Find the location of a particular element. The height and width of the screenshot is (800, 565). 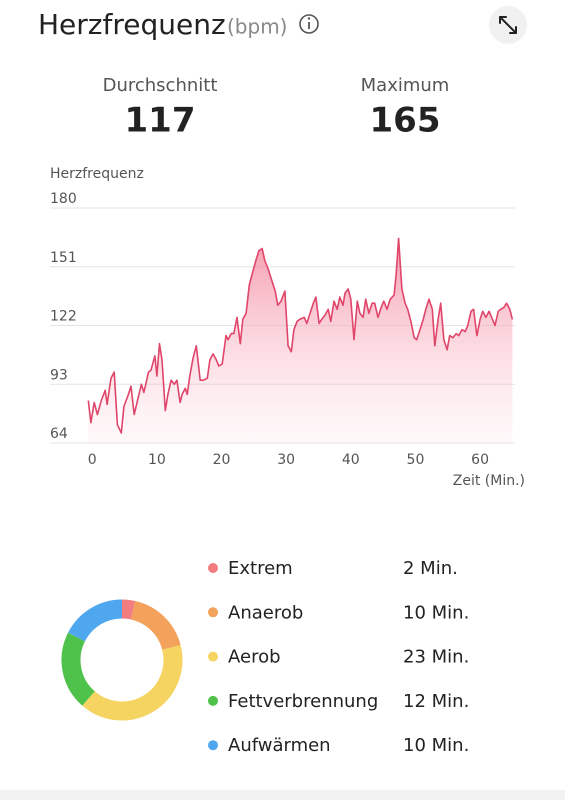

stat-value: 117 is located at coordinates (160, 121).